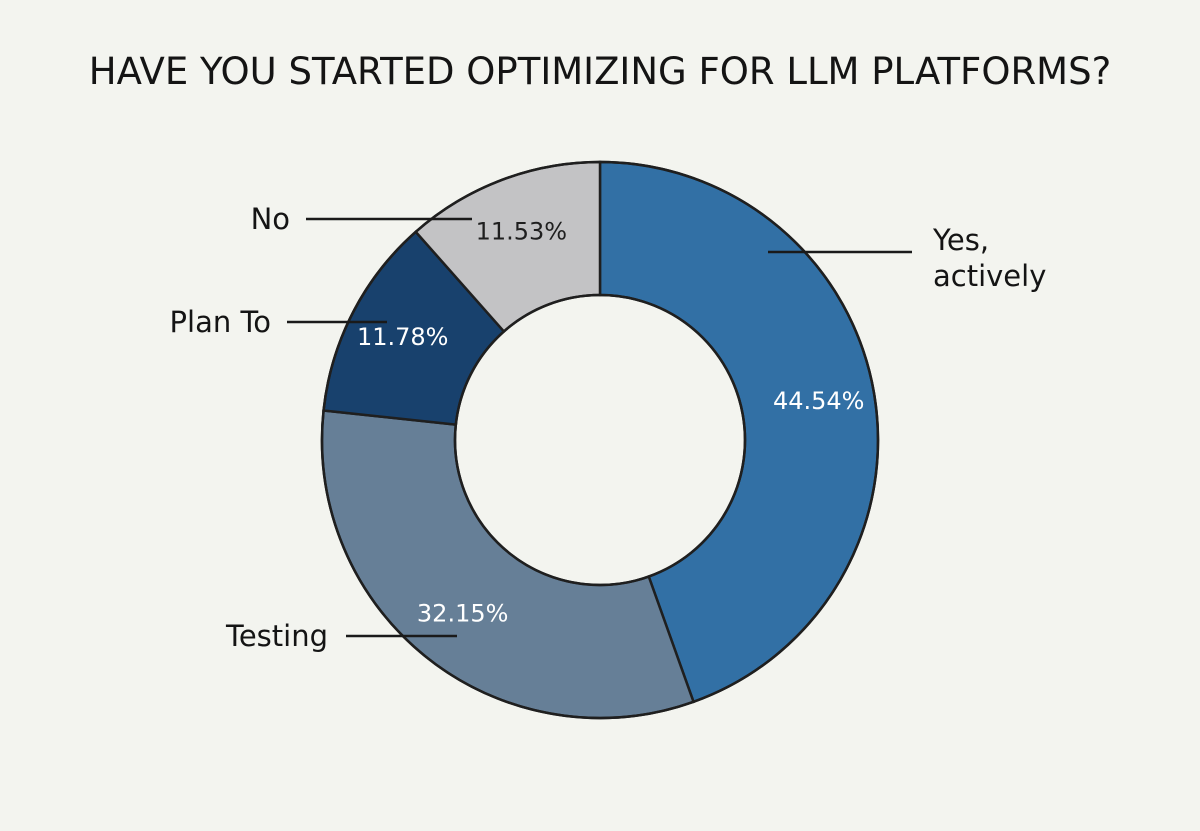 The width and height of the screenshot is (1200, 831). Describe the element at coordinates (463, 613) in the screenshot. I see `value-label-testing: 32.15%` at that location.